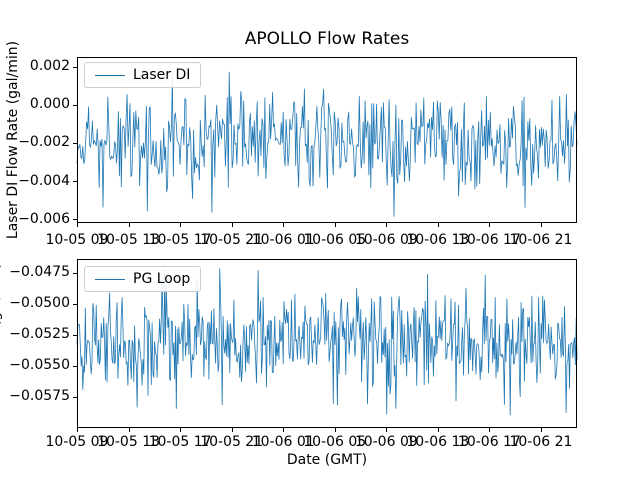 This screenshot has height=480, width=640. What do you see at coordinates (39, 303) in the screenshot?
I see `y-tick-label: −0.0500` at bounding box center [39, 303].